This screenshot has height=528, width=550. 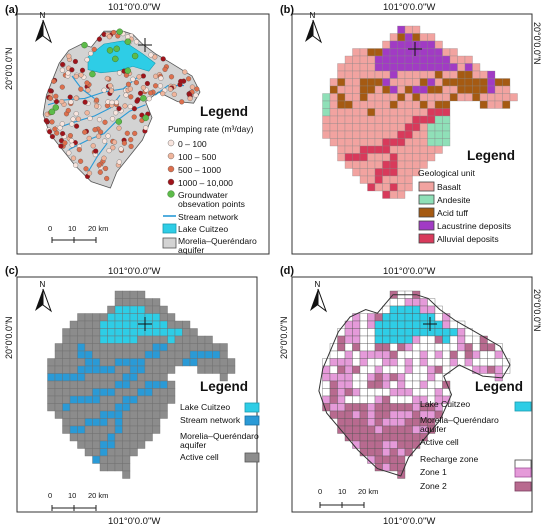 I want to click on legend-unit-swatch, so click(x=426, y=199).